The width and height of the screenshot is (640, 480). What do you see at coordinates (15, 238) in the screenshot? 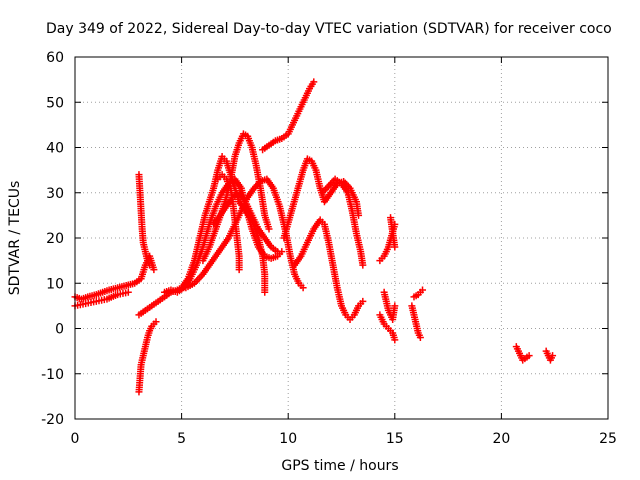
I see `y-axis-label: SDTVAR / TECUs` at bounding box center [15, 238].